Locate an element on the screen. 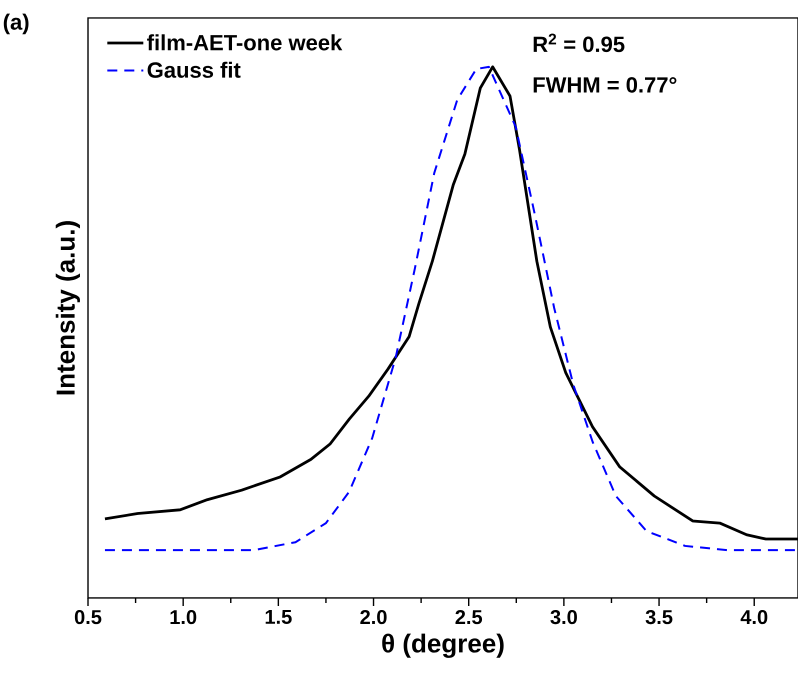  text: R$^{2}$ = 0.95 is located at coordinates (579, 43).